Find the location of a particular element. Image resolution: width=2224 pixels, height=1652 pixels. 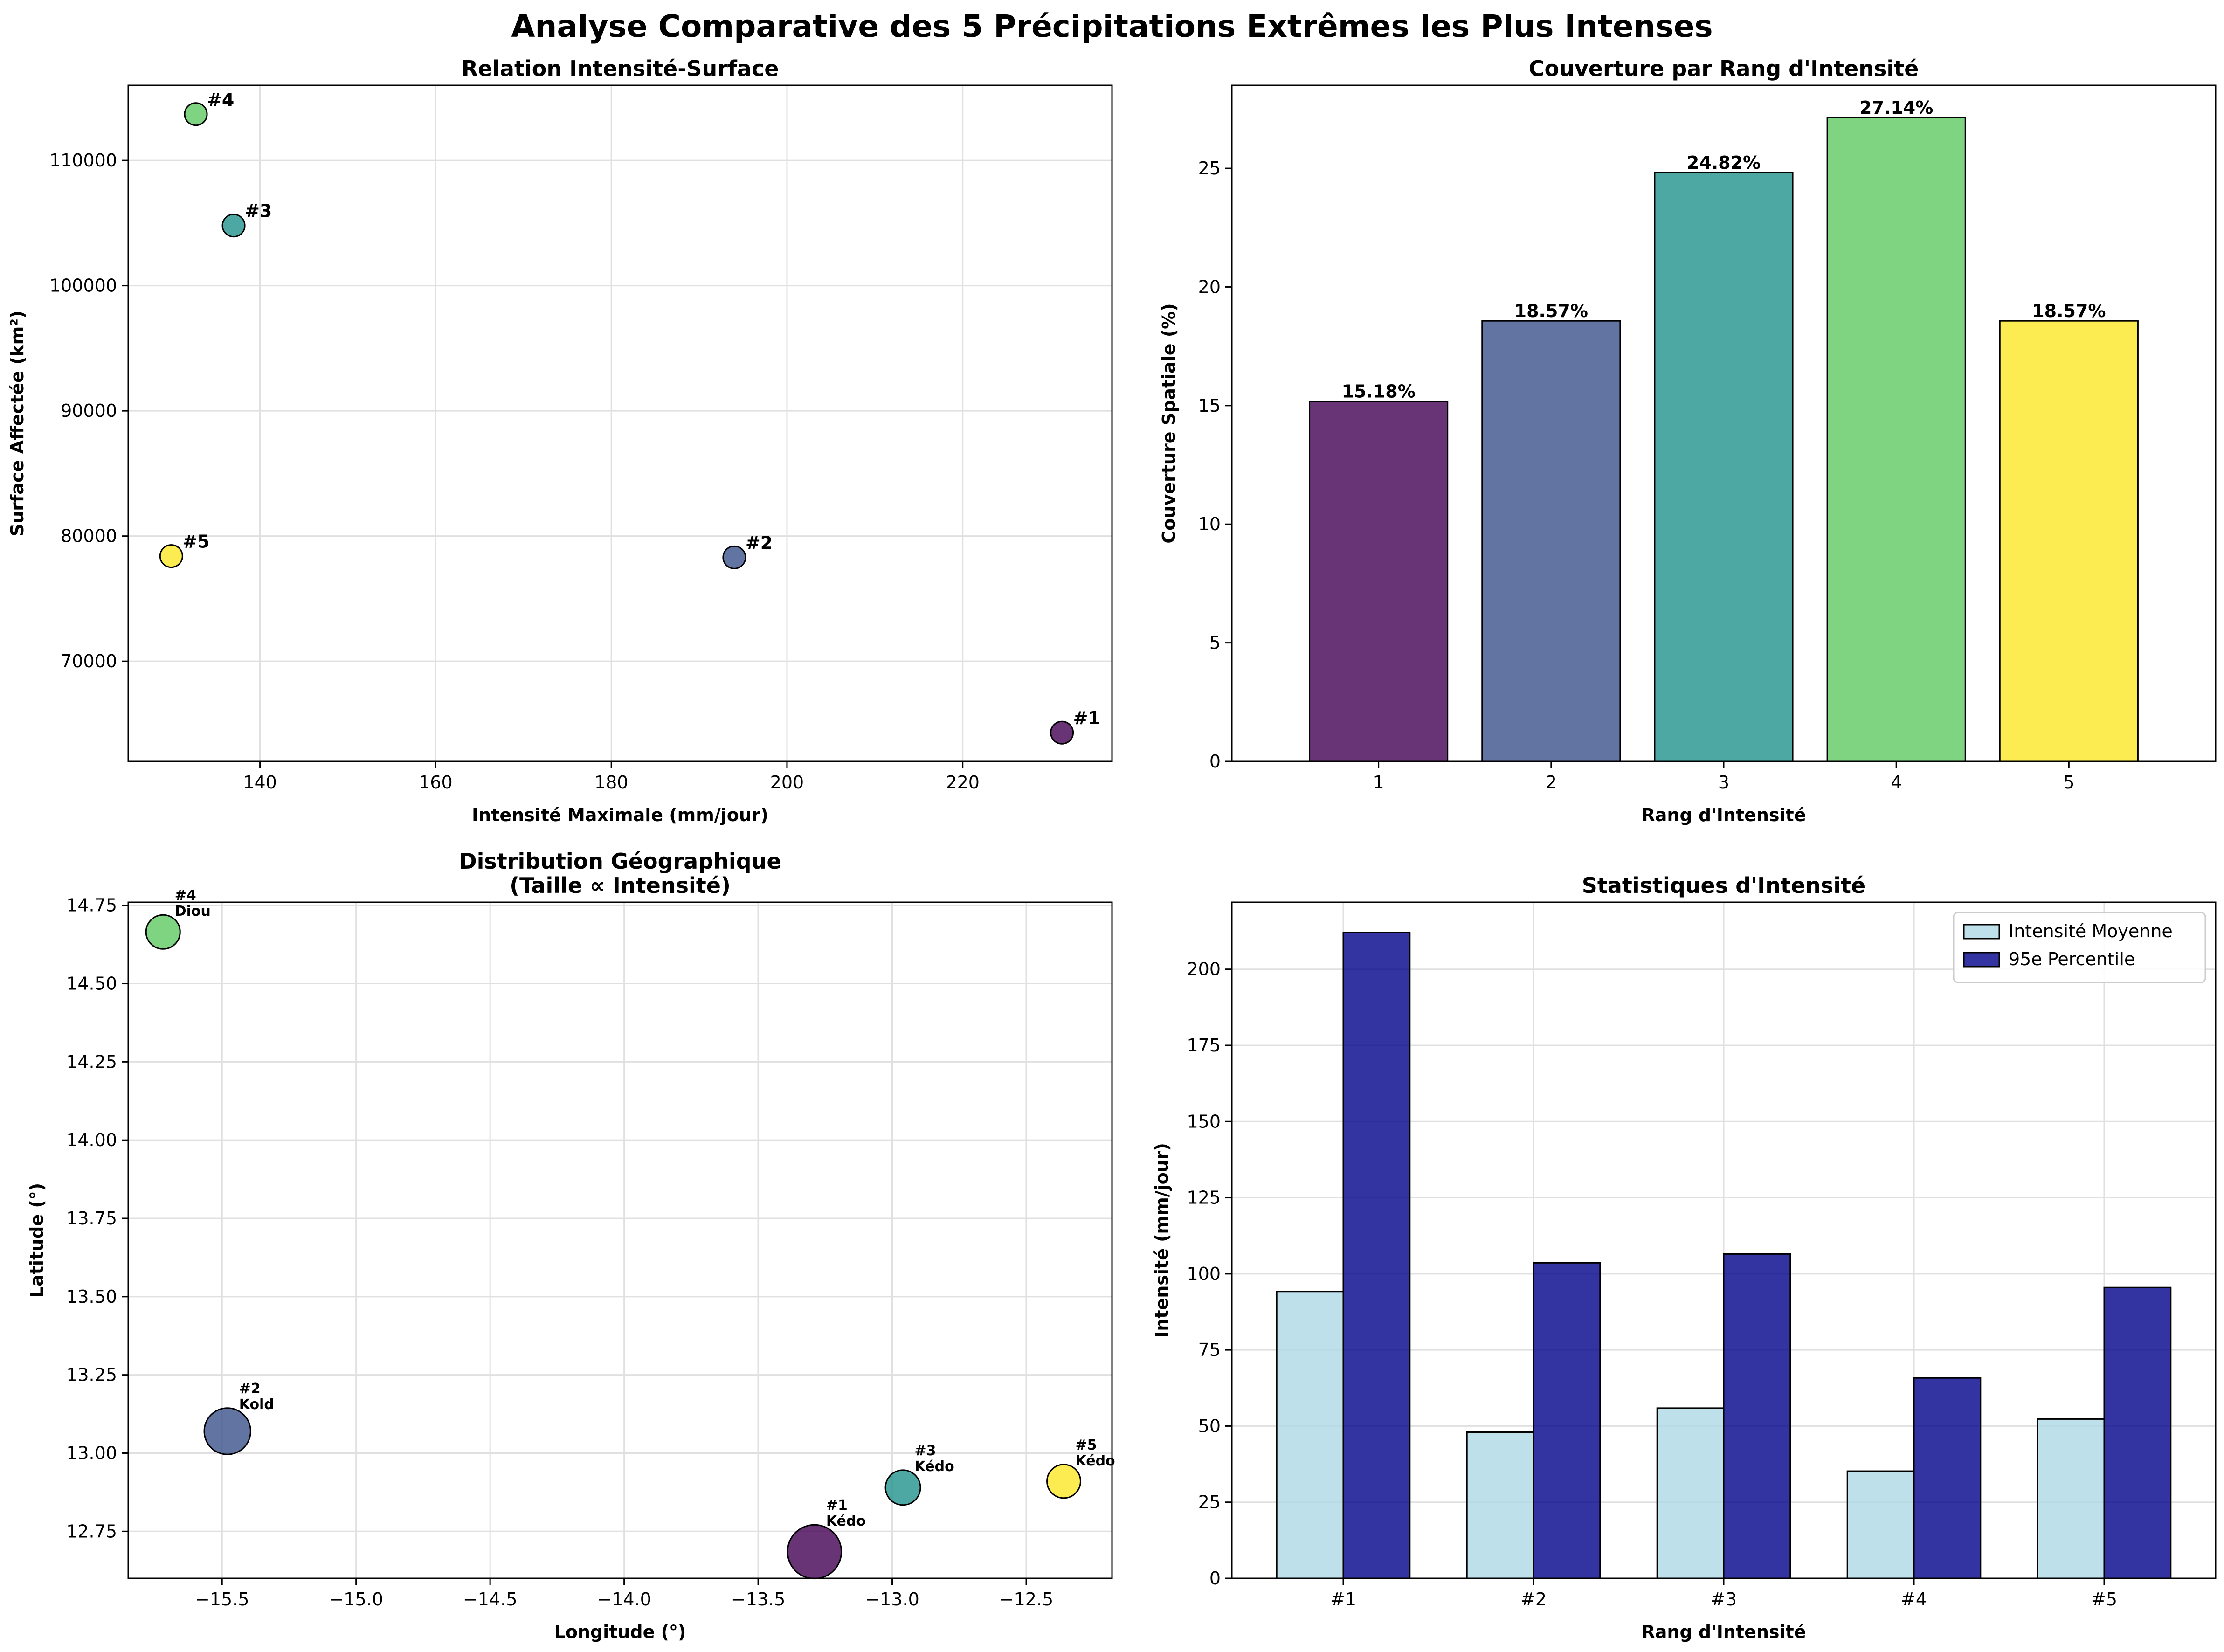

y-tick-label: 5 is located at coordinates (1215, 643).